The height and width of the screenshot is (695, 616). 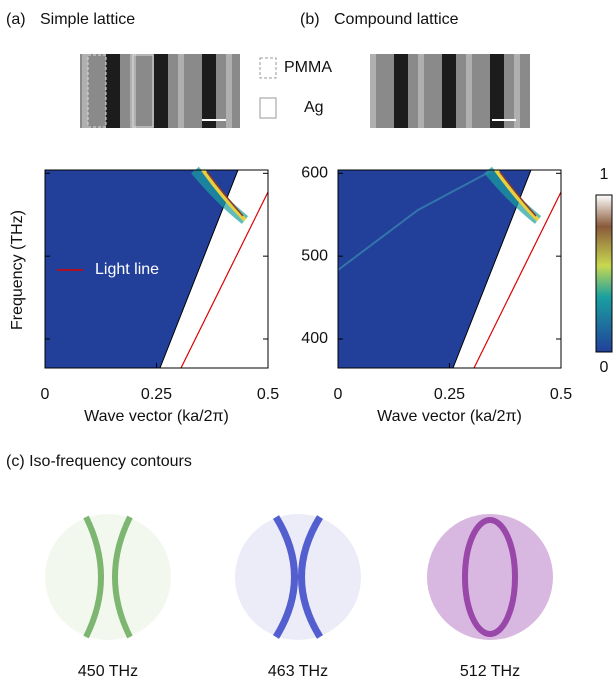 I want to click on y-tick-label: 400, so click(x=314, y=338).